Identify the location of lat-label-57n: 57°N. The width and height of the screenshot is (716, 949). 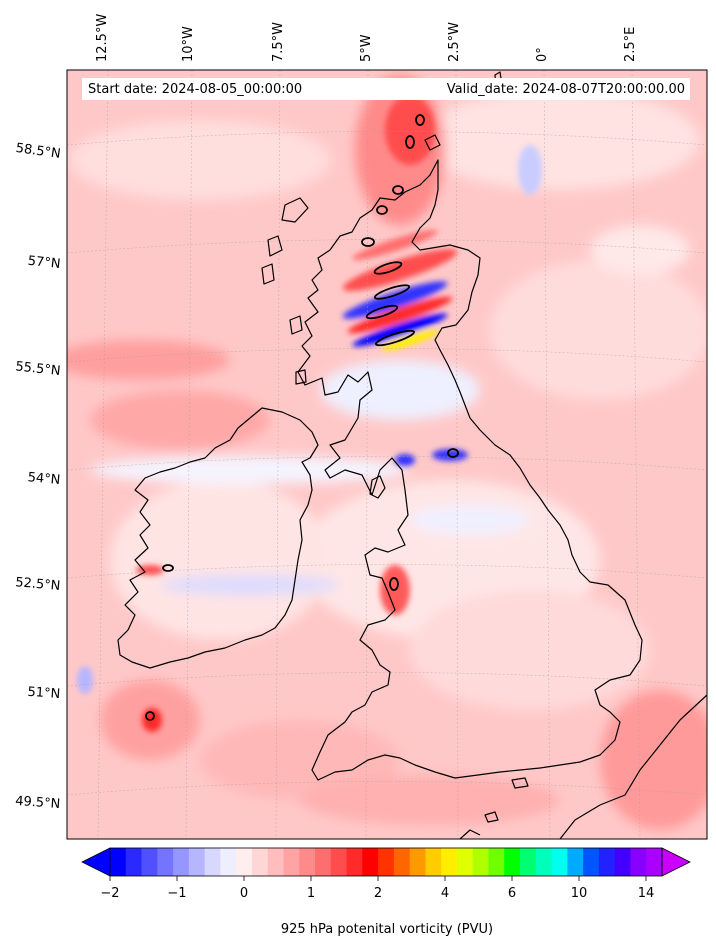
(44, 263).